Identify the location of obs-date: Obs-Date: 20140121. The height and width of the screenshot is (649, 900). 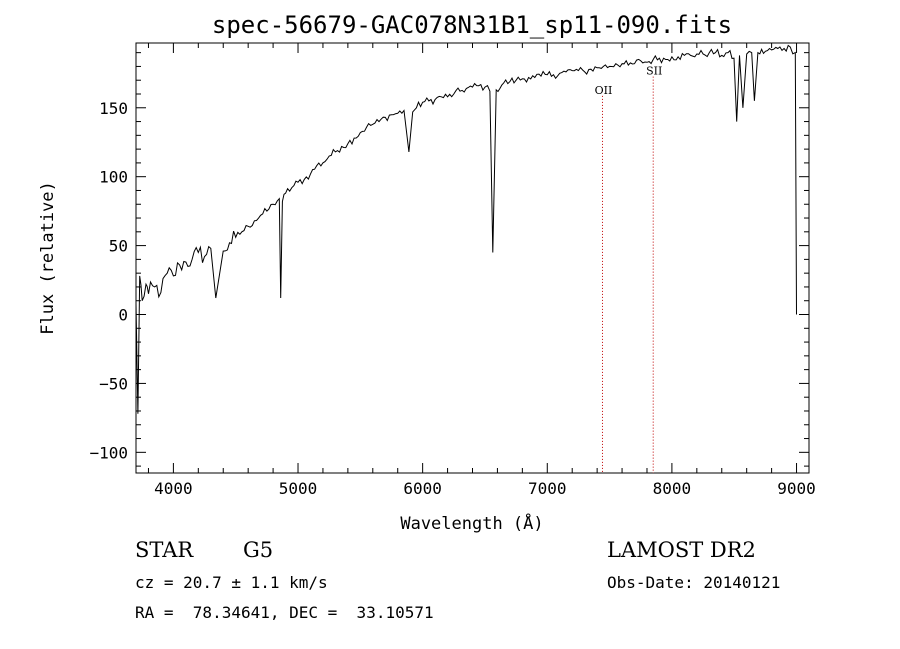
(694, 582).